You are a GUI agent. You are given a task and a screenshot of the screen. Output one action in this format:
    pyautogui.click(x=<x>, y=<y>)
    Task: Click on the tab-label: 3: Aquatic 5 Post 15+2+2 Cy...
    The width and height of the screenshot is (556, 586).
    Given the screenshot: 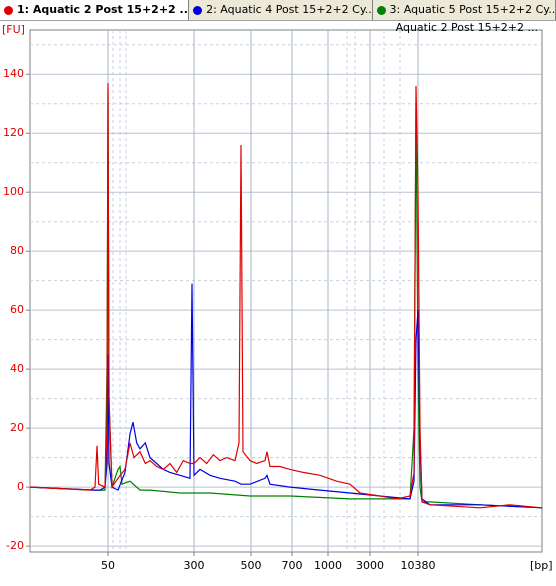 What is the action you would take?
    pyautogui.click(x=472, y=9)
    